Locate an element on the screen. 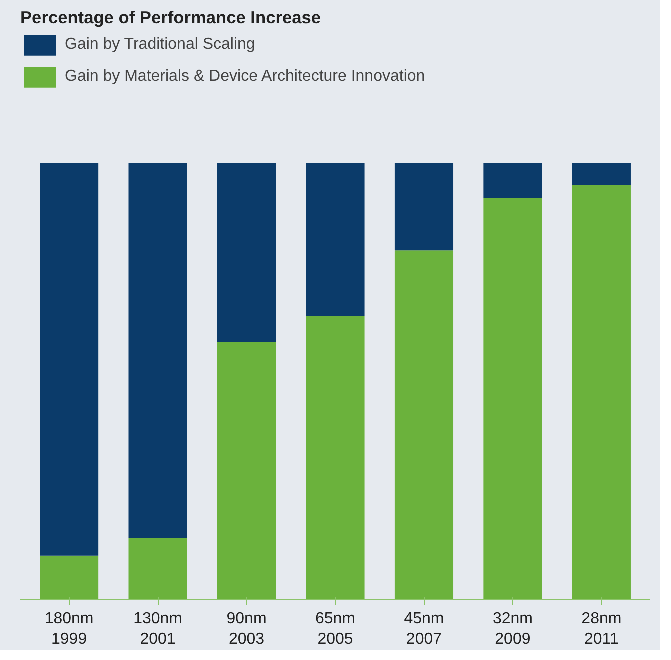  x-tick-label: 180nm 1999 is located at coordinates (69, 629).